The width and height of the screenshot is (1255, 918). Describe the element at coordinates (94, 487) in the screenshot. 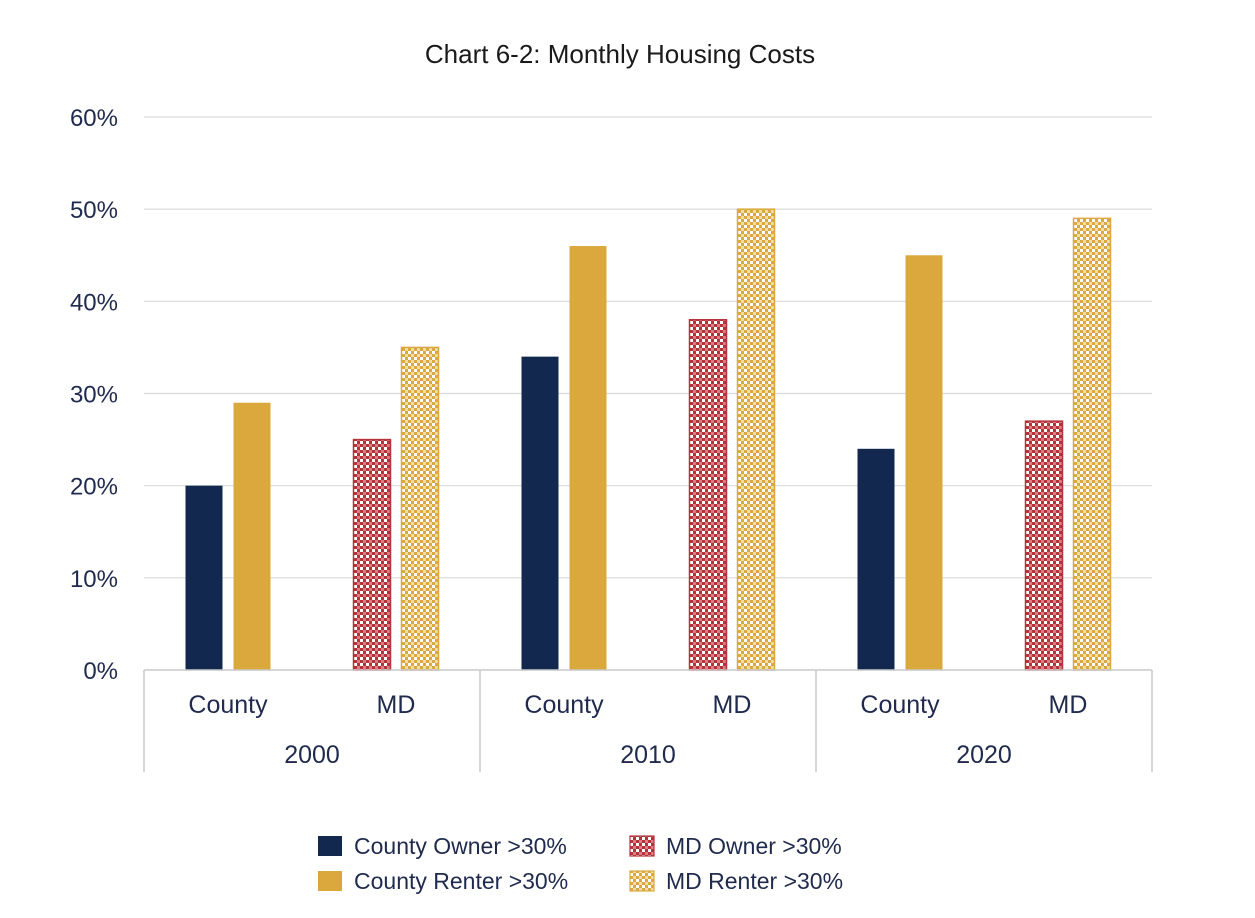

I see `y-tick-label: 20%` at that location.